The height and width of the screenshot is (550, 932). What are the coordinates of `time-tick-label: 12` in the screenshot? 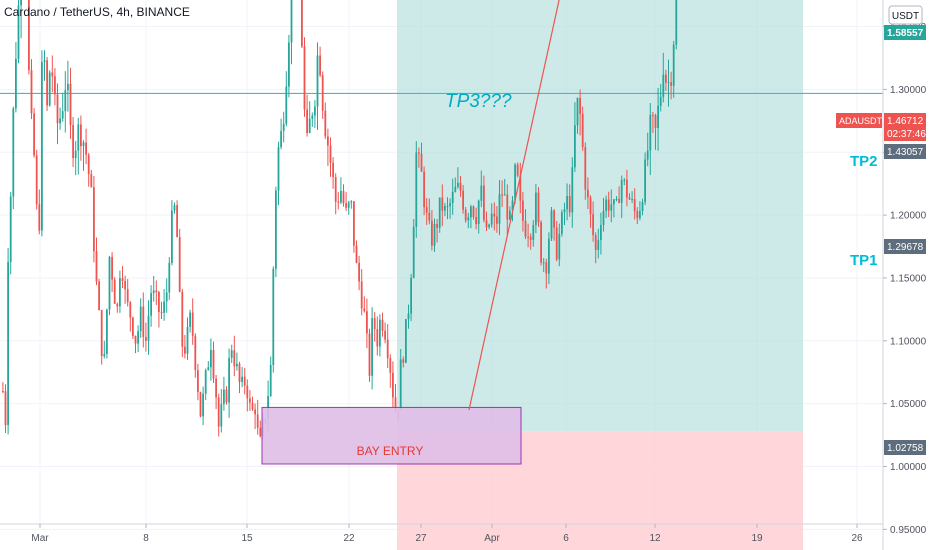 It's located at (655, 538).